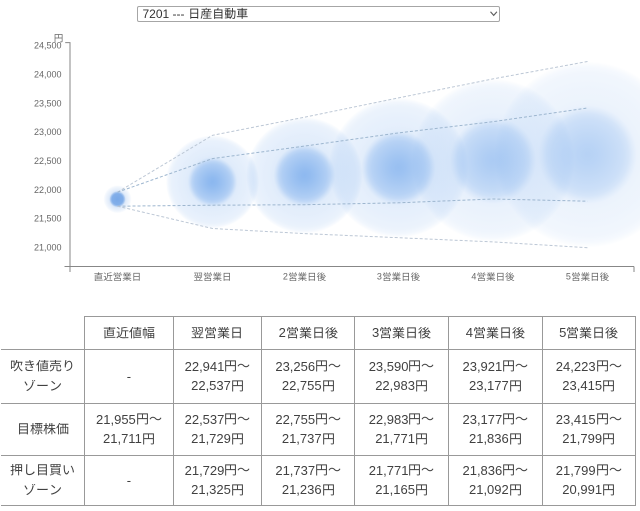  What do you see at coordinates (473, 277) in the screenshot?
I see `svg-text: 4` at bounding box center [473, 277].